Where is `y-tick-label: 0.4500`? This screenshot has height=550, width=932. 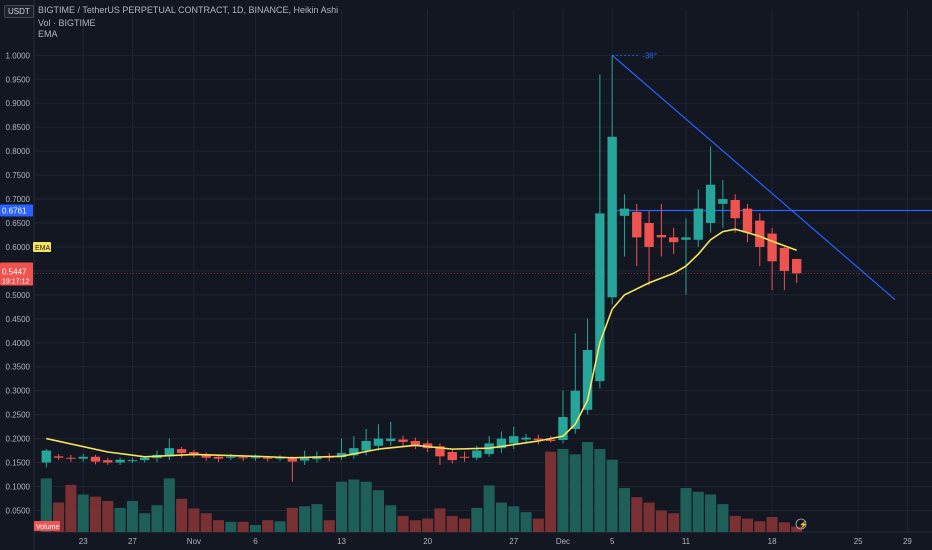
y-tick-label: 0.4500 is located at coordinates (18, 319).